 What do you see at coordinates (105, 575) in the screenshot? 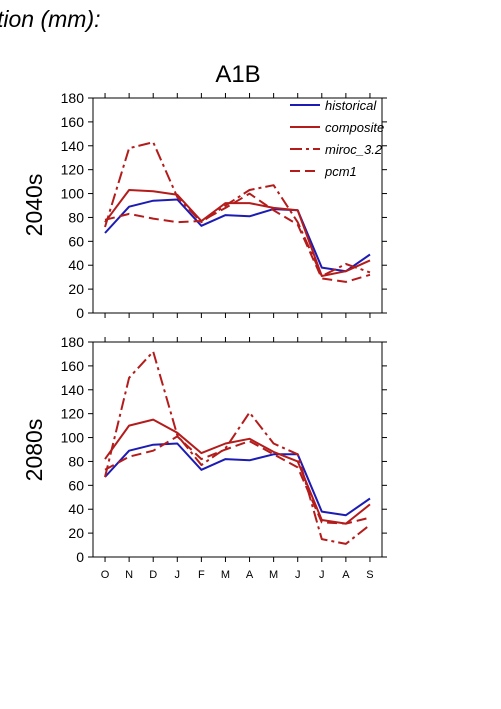
I see `x-tick-label: O` at bounding box center [105, 575].